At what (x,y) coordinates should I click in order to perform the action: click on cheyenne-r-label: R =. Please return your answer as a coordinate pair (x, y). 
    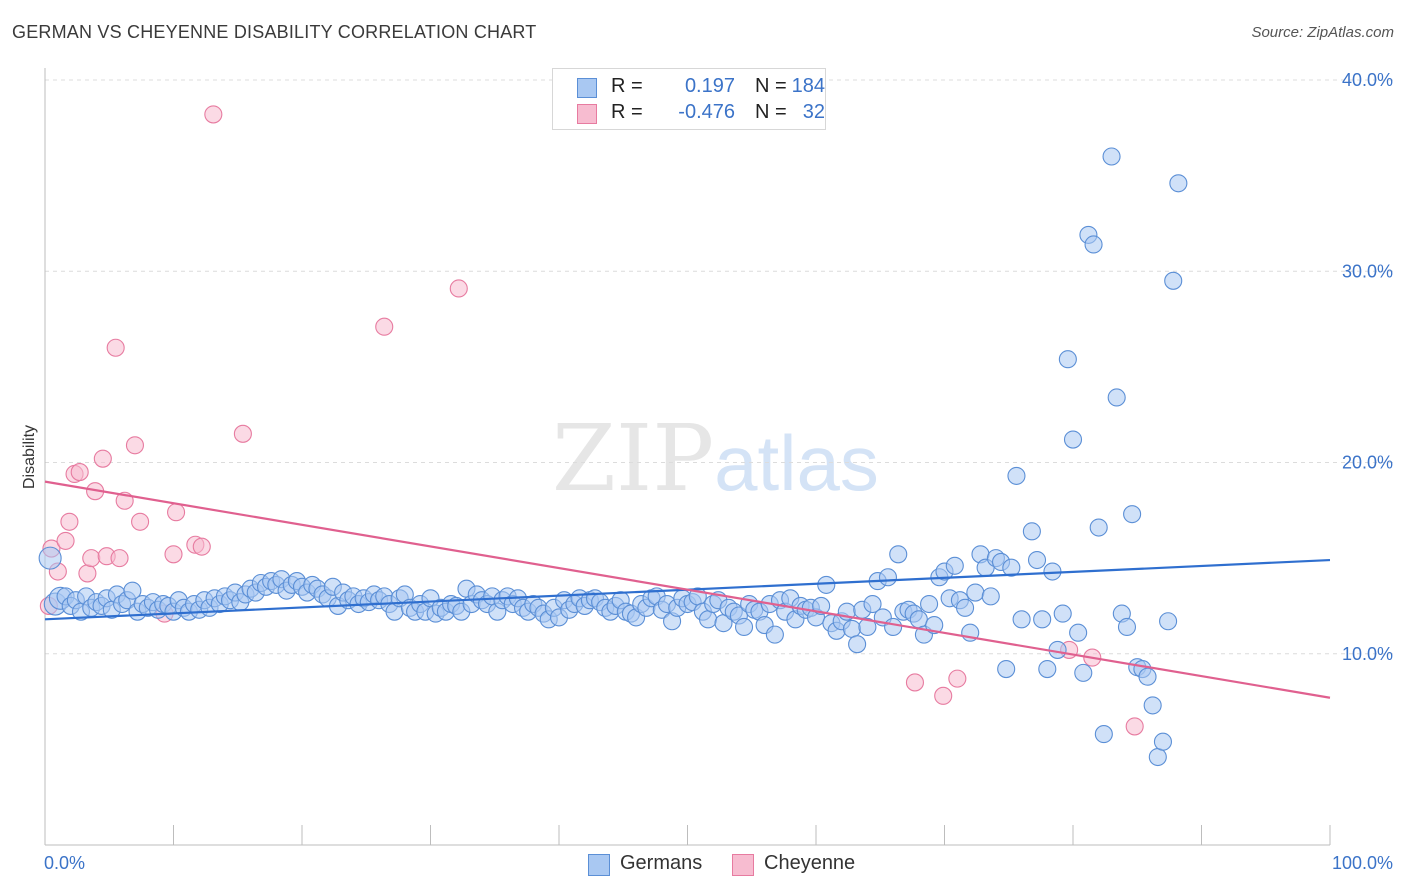
    Looking at the image, I should click on (627, 112).